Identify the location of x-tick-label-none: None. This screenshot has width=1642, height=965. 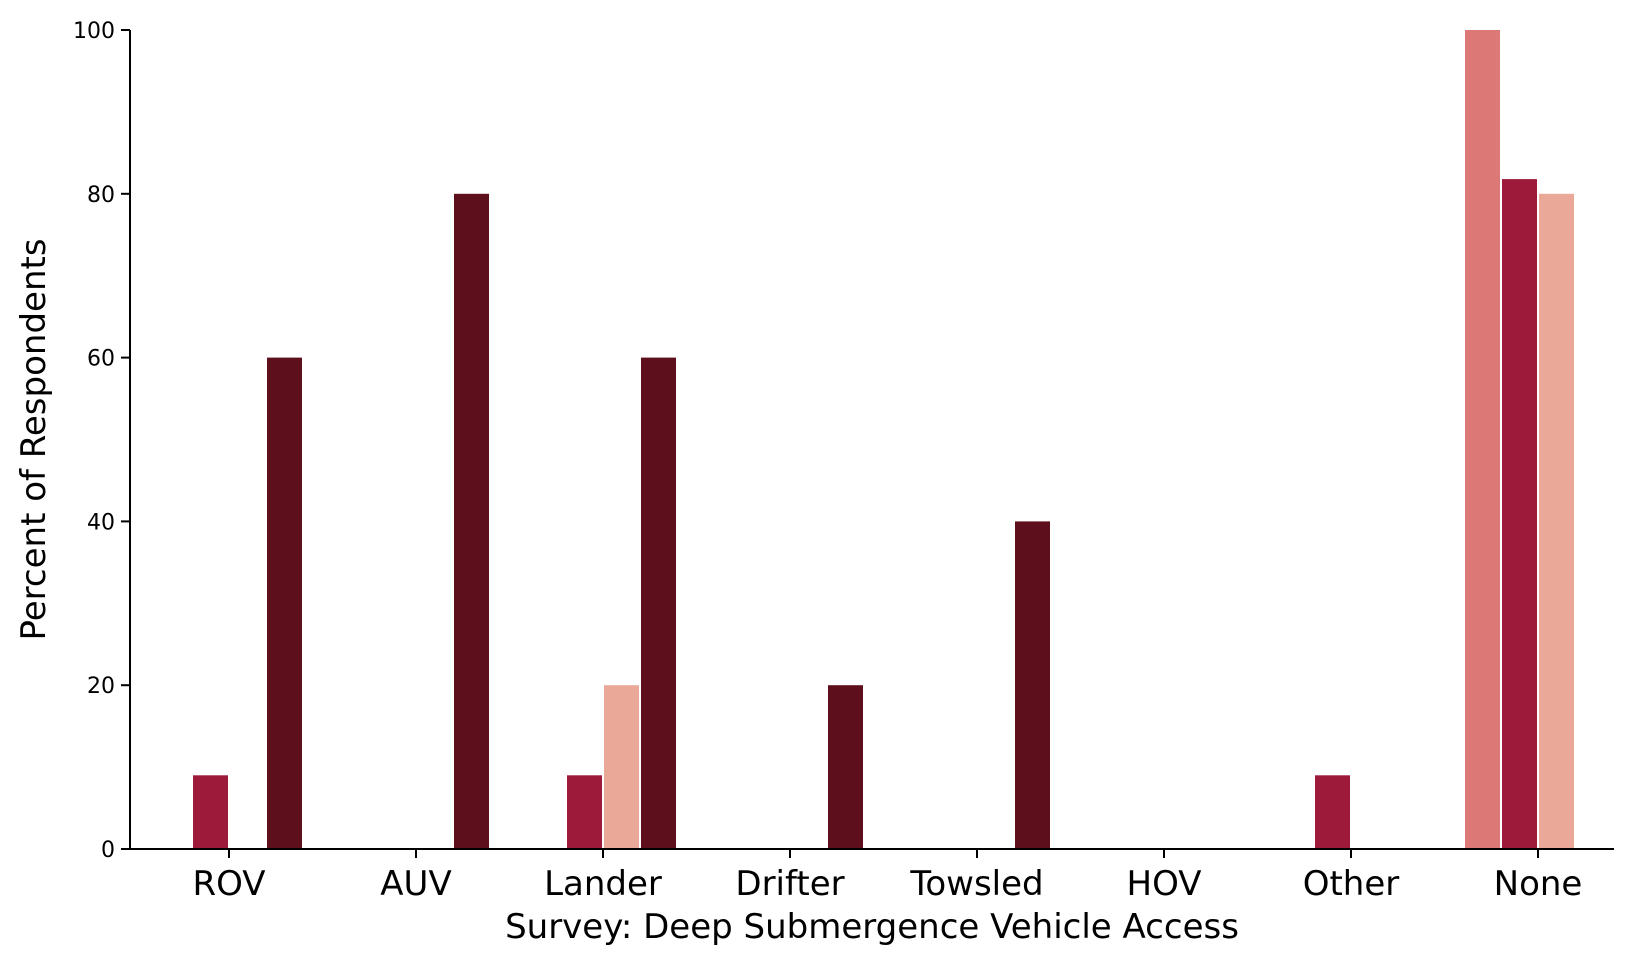
(1538, 884).